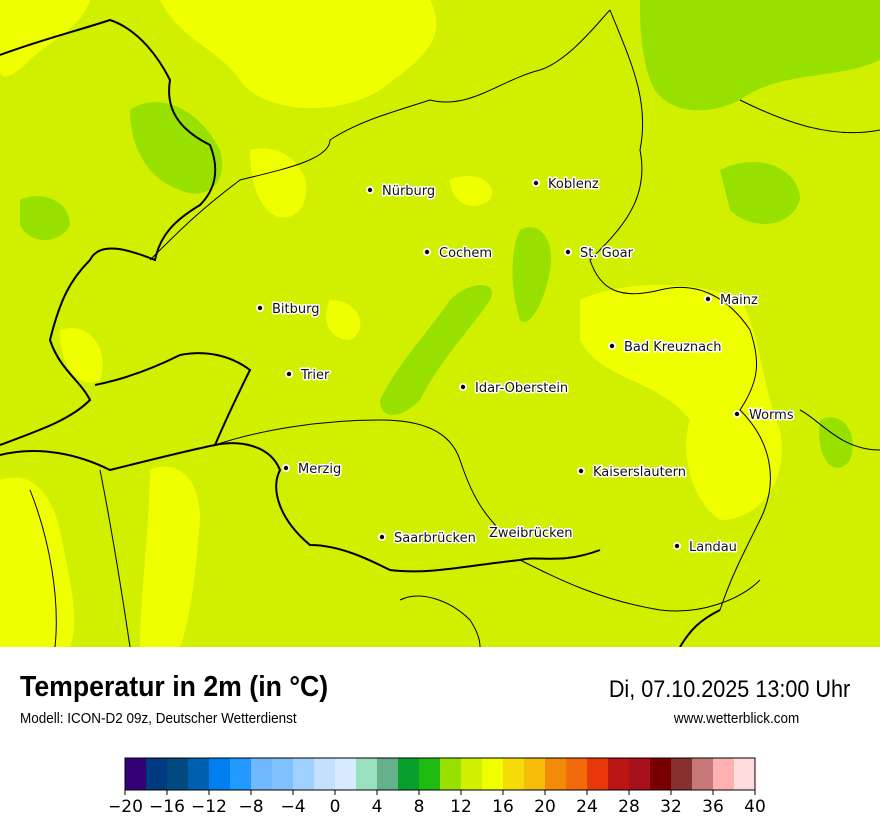  Describe the element at coordinates (465, 253) in the screenshot. I see `city-label: Cochem` at that location.